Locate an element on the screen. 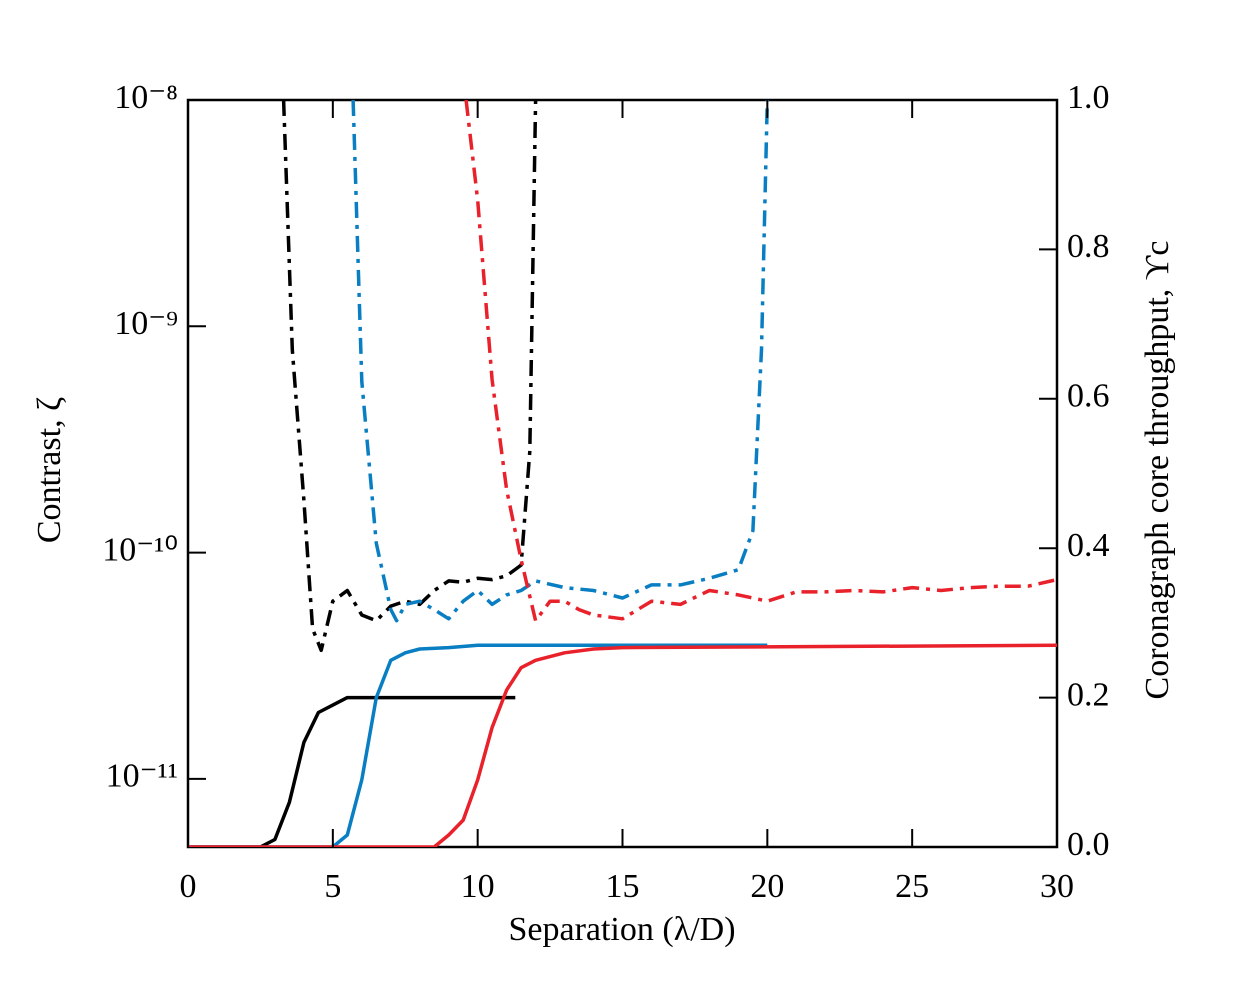 Image resolution: width=1246 pixels, height=997 pixels. x-axis-title: Separation (λ/D) is located at coordinates (621, 929).